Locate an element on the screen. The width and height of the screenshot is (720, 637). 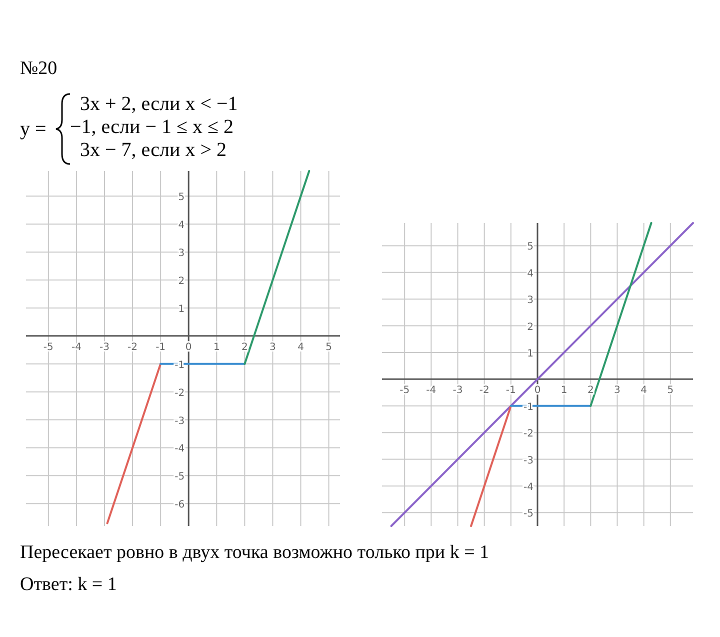
y-tick-label: -2 is located at coordinates (529, 434).